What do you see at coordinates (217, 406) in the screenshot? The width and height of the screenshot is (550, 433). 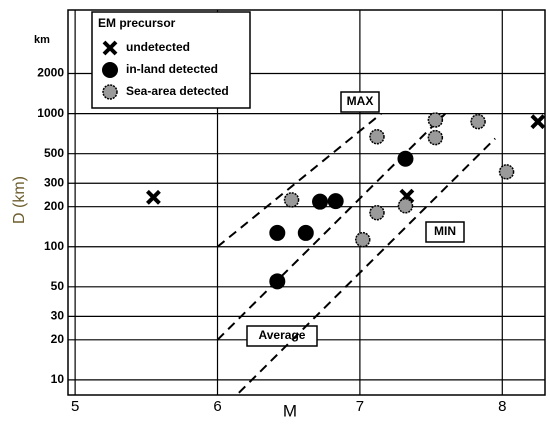 I see `x-tick-label: 6` at bounding box center [217, 406].